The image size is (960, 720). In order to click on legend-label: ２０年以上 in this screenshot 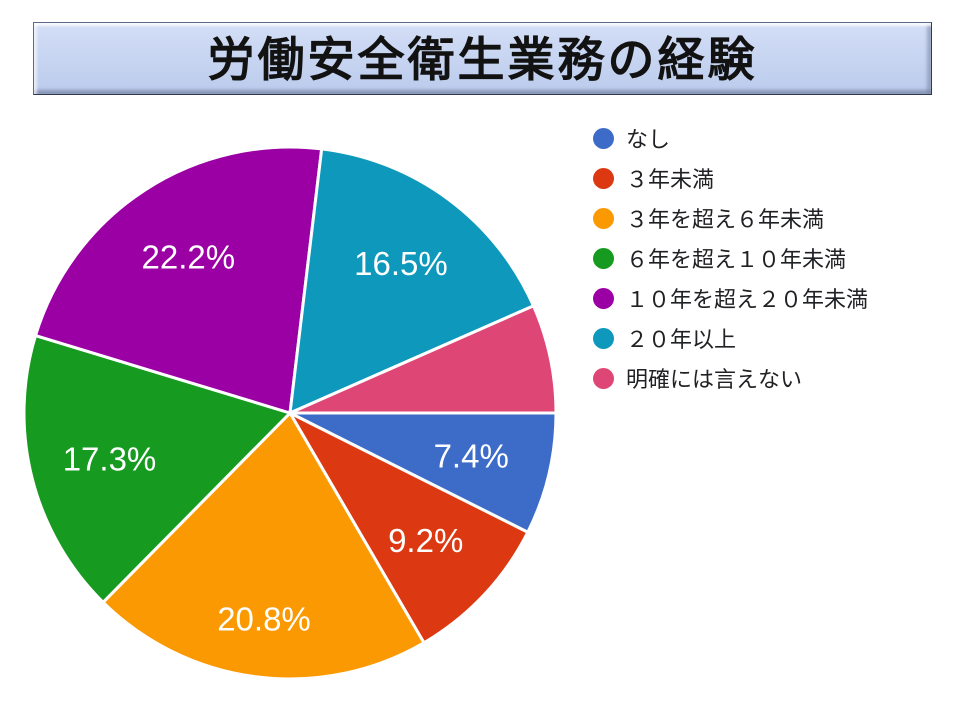, I will do `click(681, 339)`.